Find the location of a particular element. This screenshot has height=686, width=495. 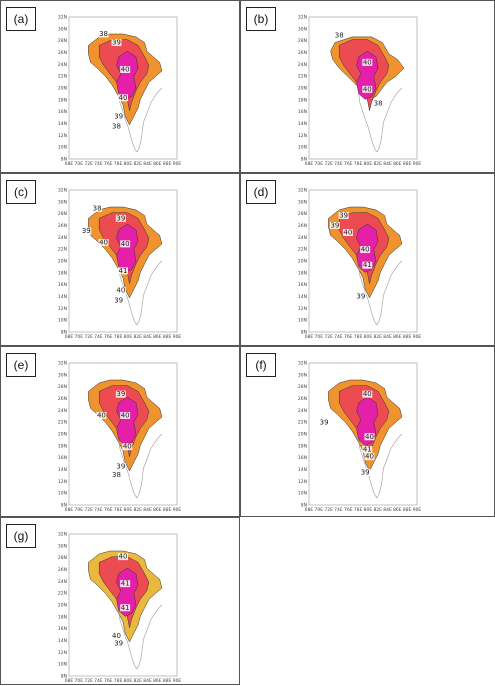

contour-label: 41 is located at coordinates (367, 265).